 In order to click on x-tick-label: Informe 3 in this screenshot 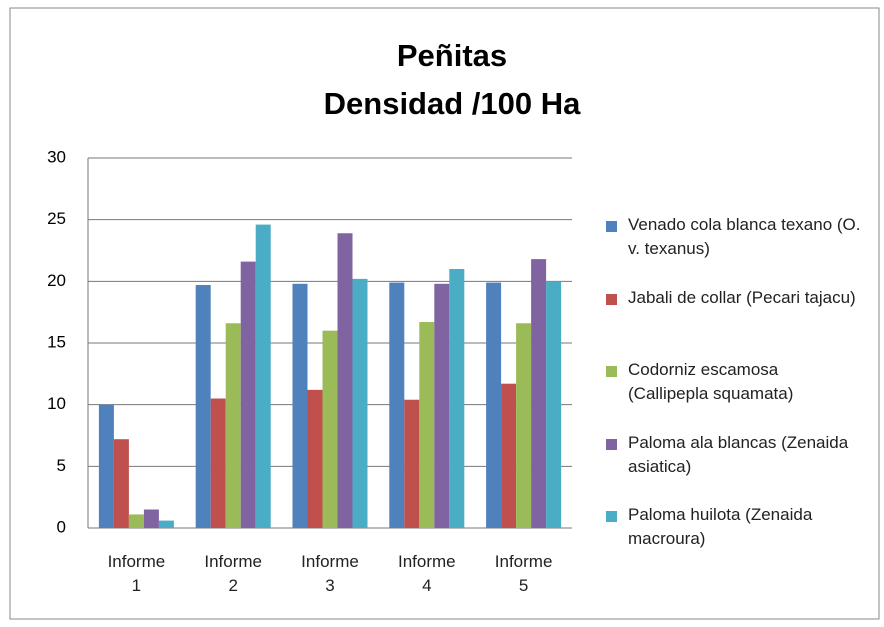, I will do `click(330, 573)`.